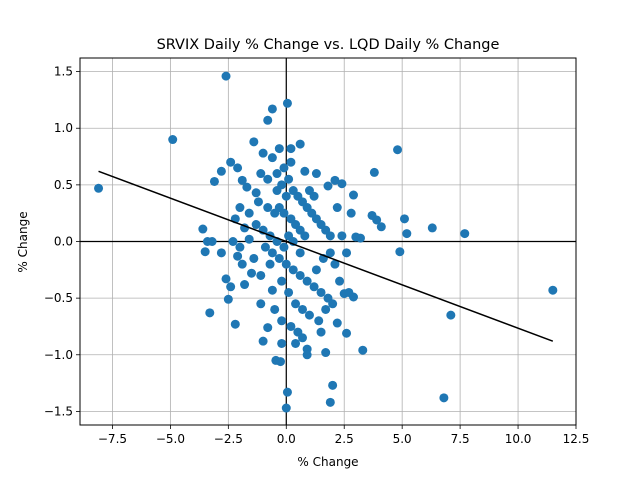 The height and width of the screenshot is (478, 640). I want to click on x-tick-label: 2.5, so click(344, 439).